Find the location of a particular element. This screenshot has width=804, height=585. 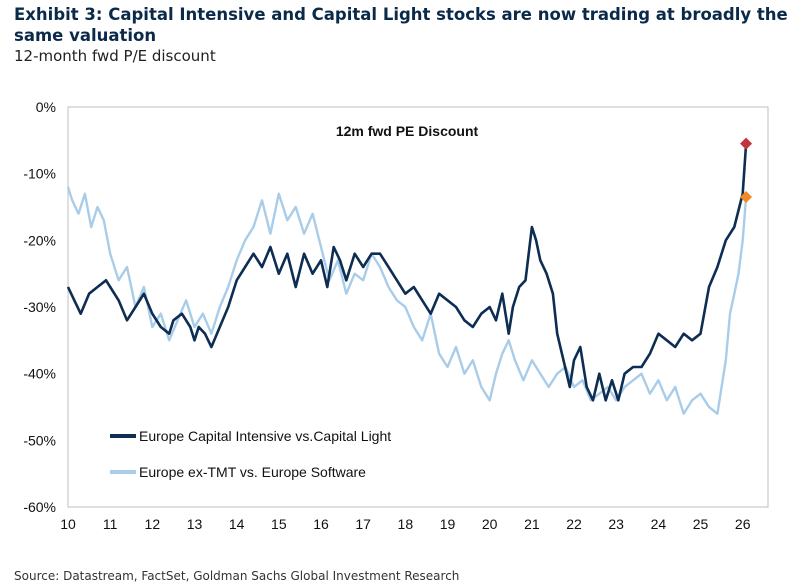

x-axis: 10 11 12 13 14 15 16 17 18 19 20 21 22 23 24 25 26 is located at coordinates (405, 524).